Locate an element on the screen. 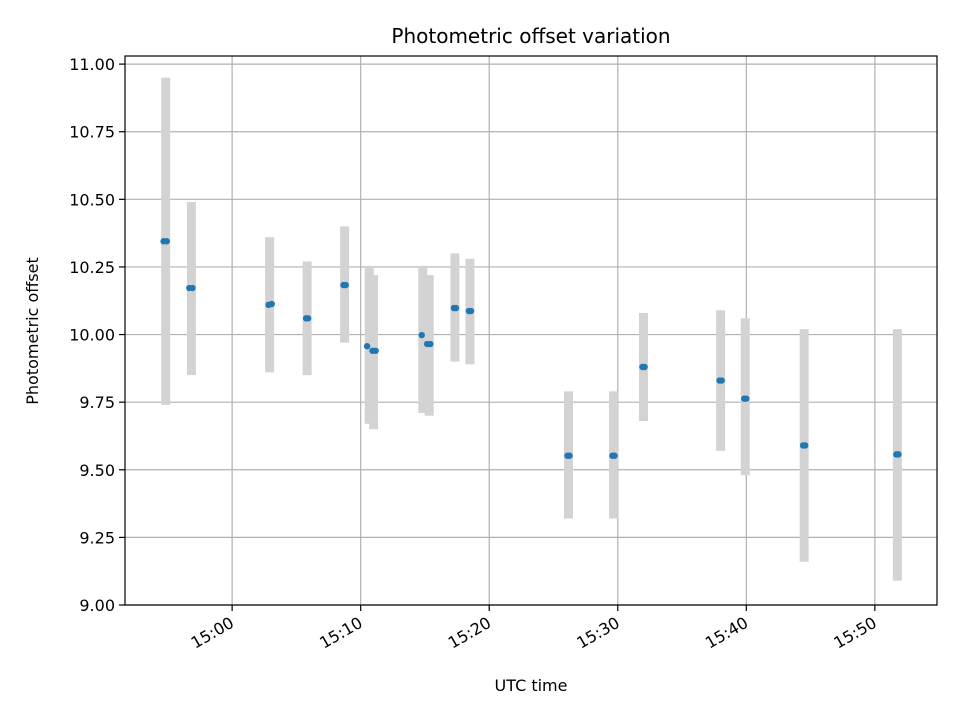  y-tick-label: 9.25 is located at coordinates (97, 537).